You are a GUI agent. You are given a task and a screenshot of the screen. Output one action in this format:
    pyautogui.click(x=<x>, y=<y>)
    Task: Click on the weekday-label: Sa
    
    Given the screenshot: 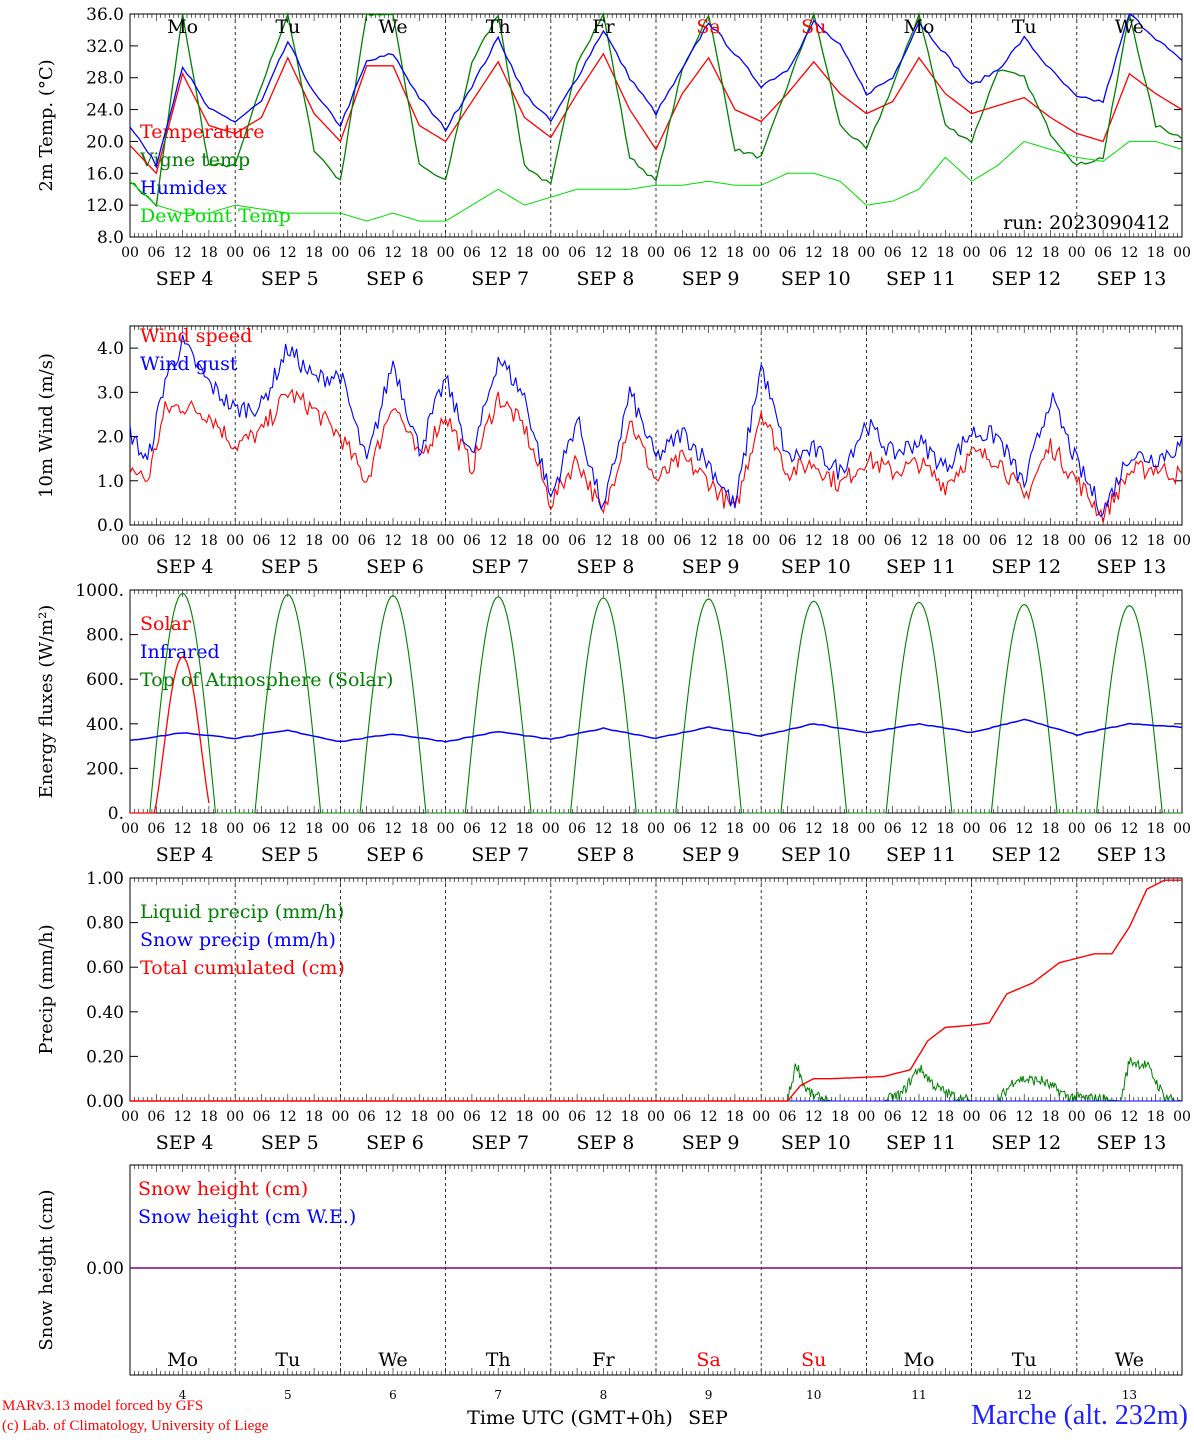 What is the action you would take?
    pyautogui.click(x=708, y=27)
    